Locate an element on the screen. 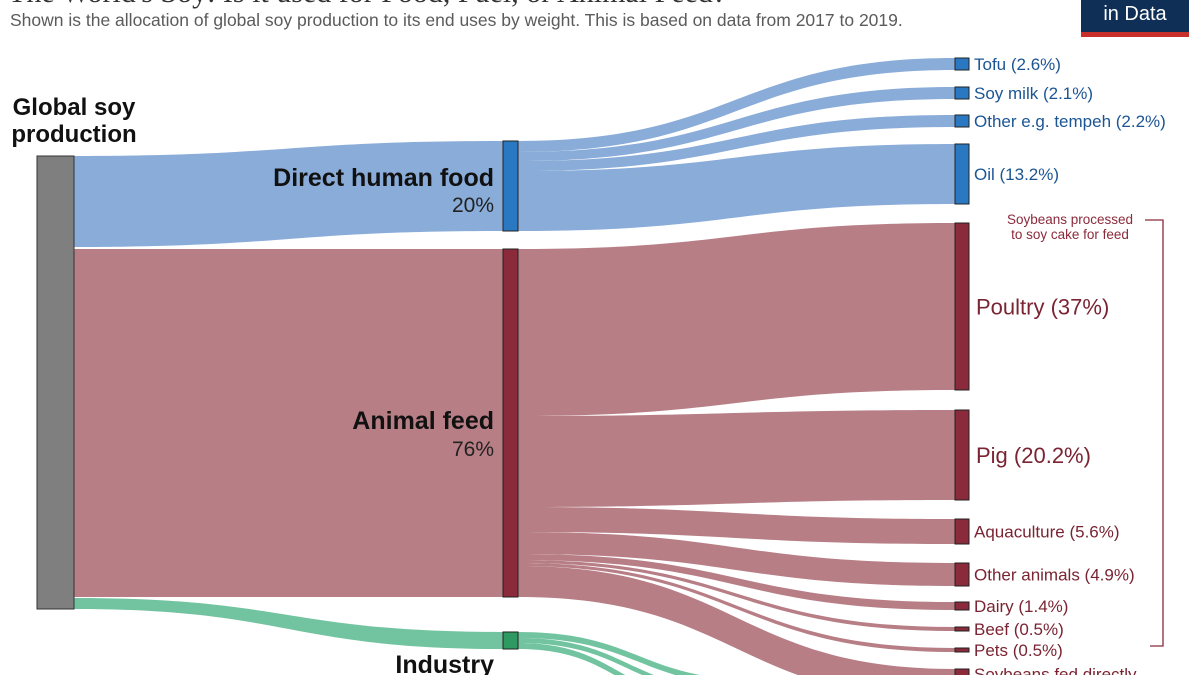  flow-feed-to-pig is located at coordinates (736, 458).